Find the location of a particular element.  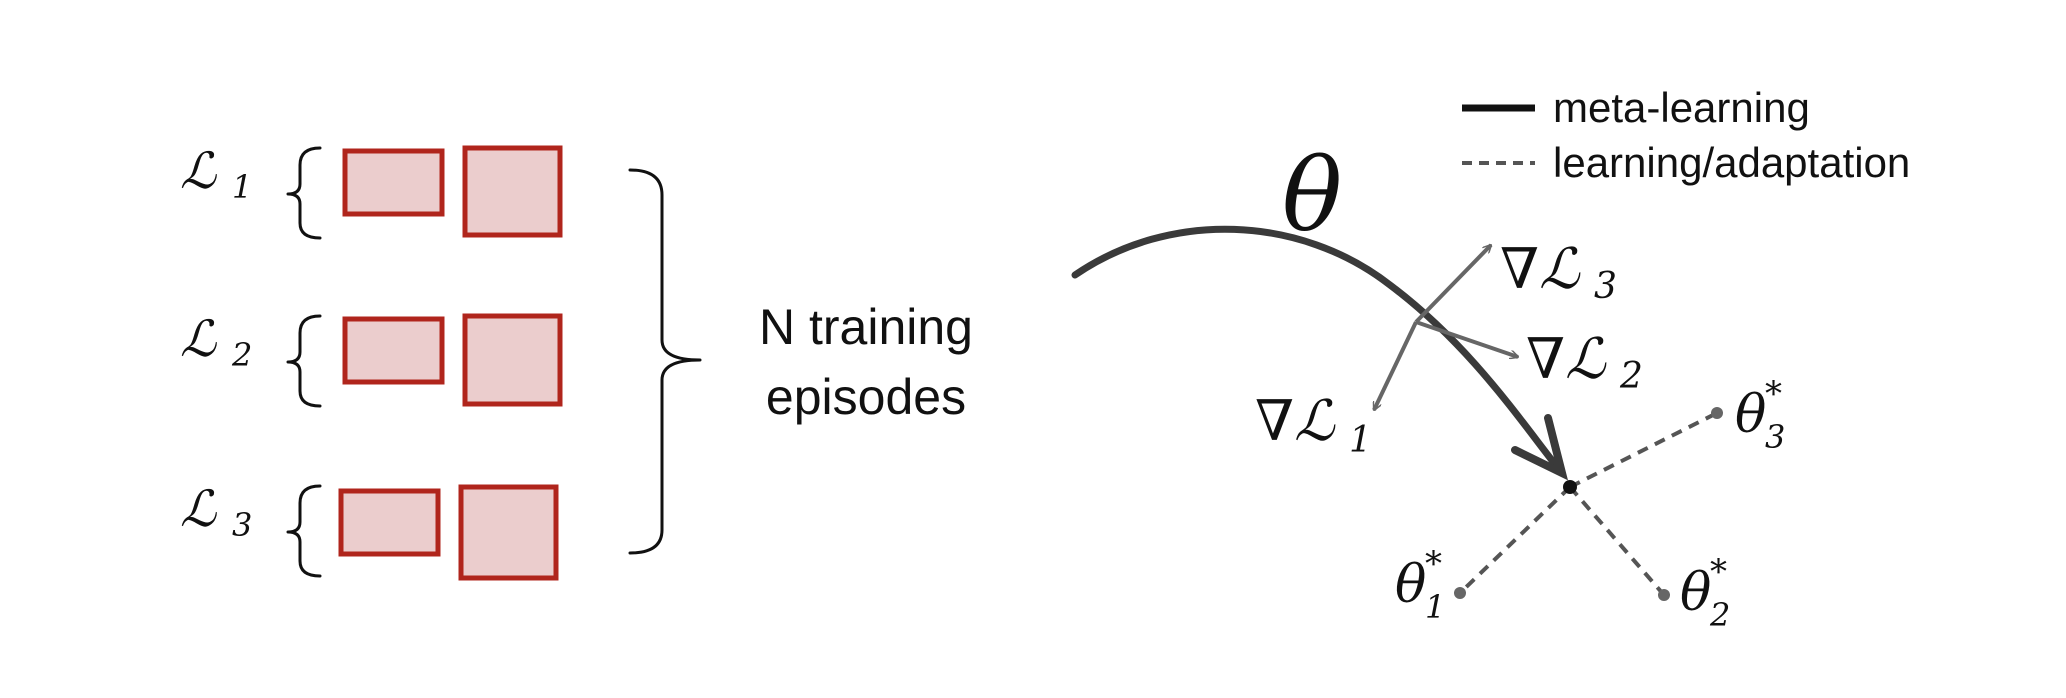

task-2-brace is located at coordinates (304, 361).